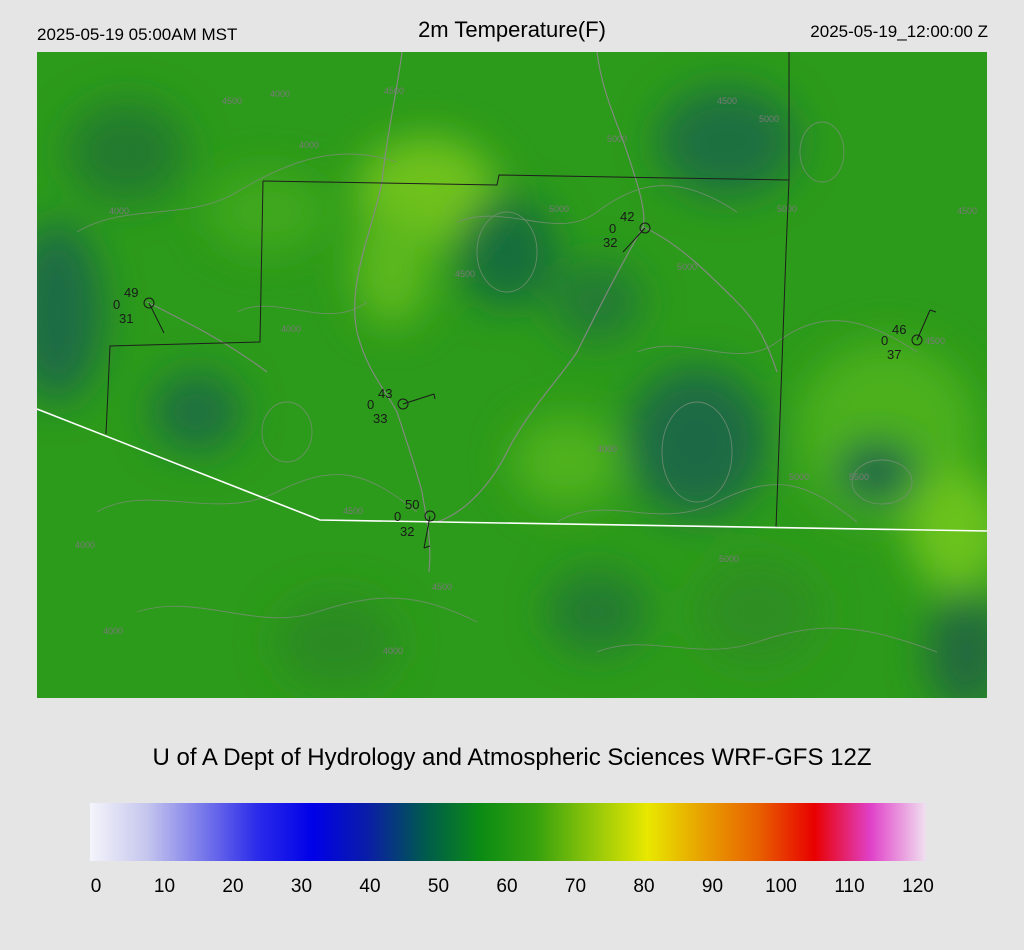 The width and height of the screenshot is (1024, 950). I want to click on colorbar-tick-label: 120, so click(918, 886).